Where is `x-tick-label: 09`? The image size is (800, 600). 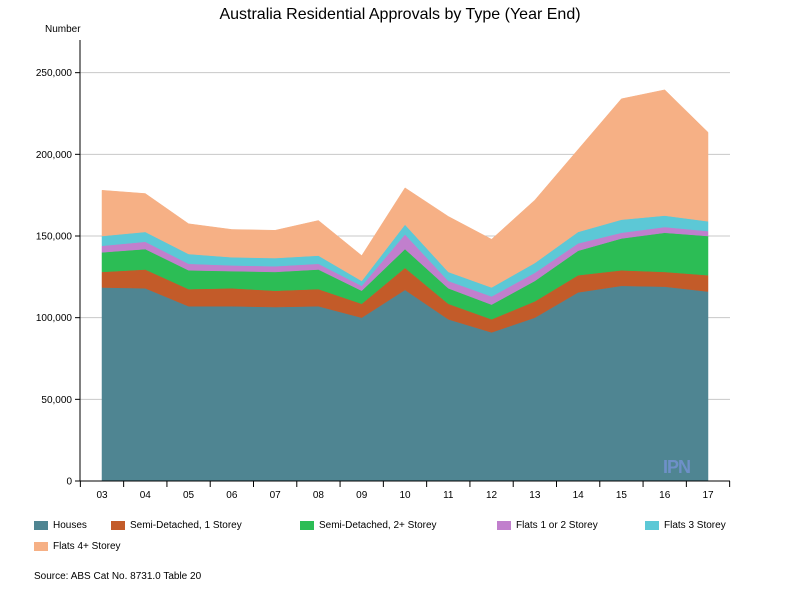 x-tick-label: 09 is located at coordinates (362, 495).